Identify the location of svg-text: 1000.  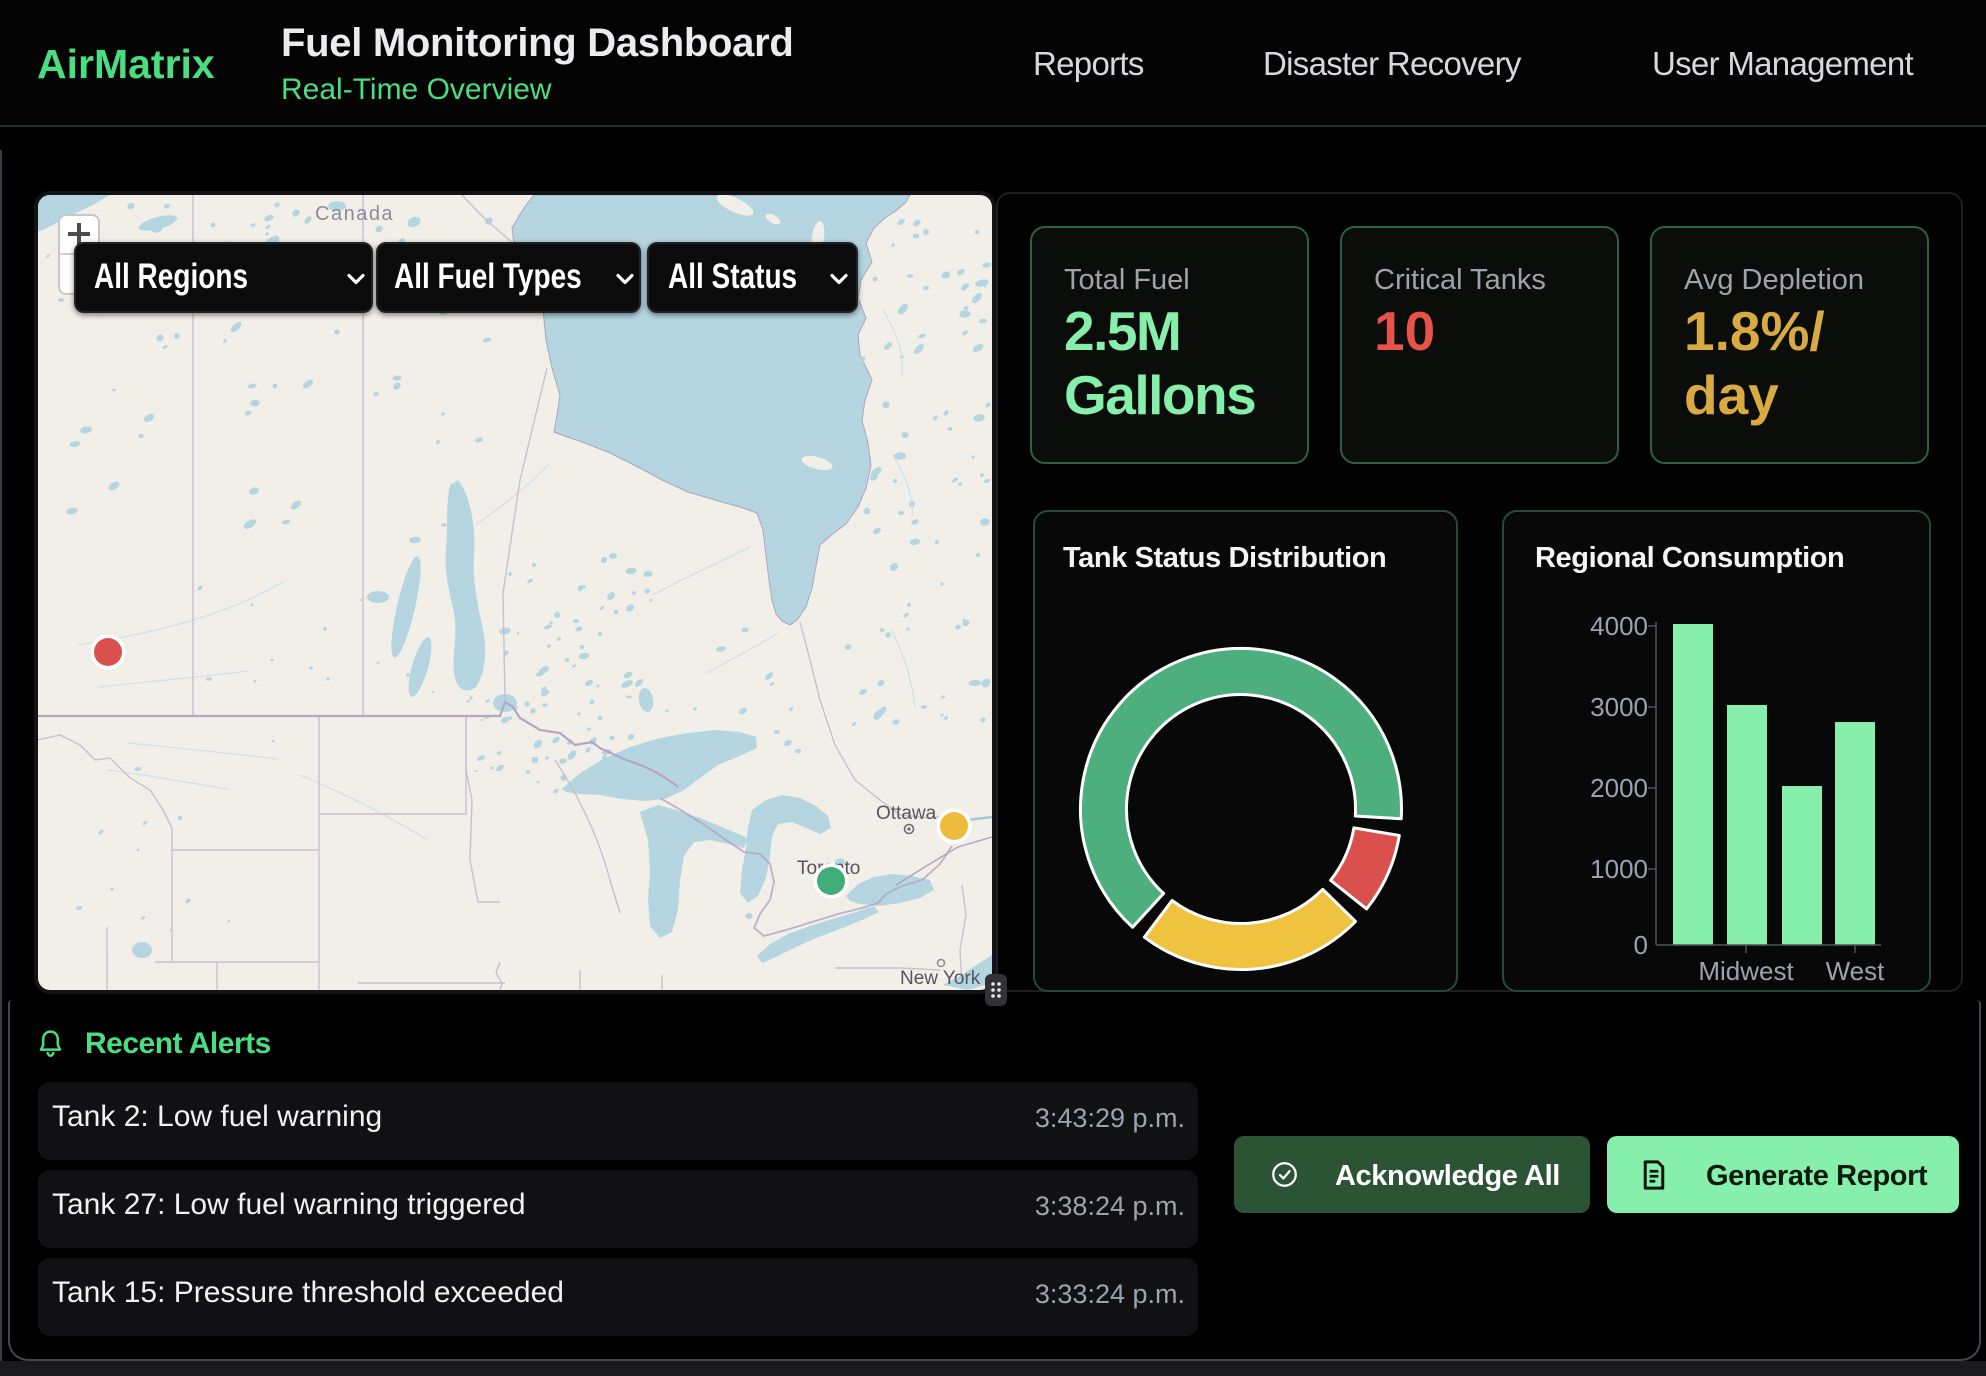
(1619, 869).